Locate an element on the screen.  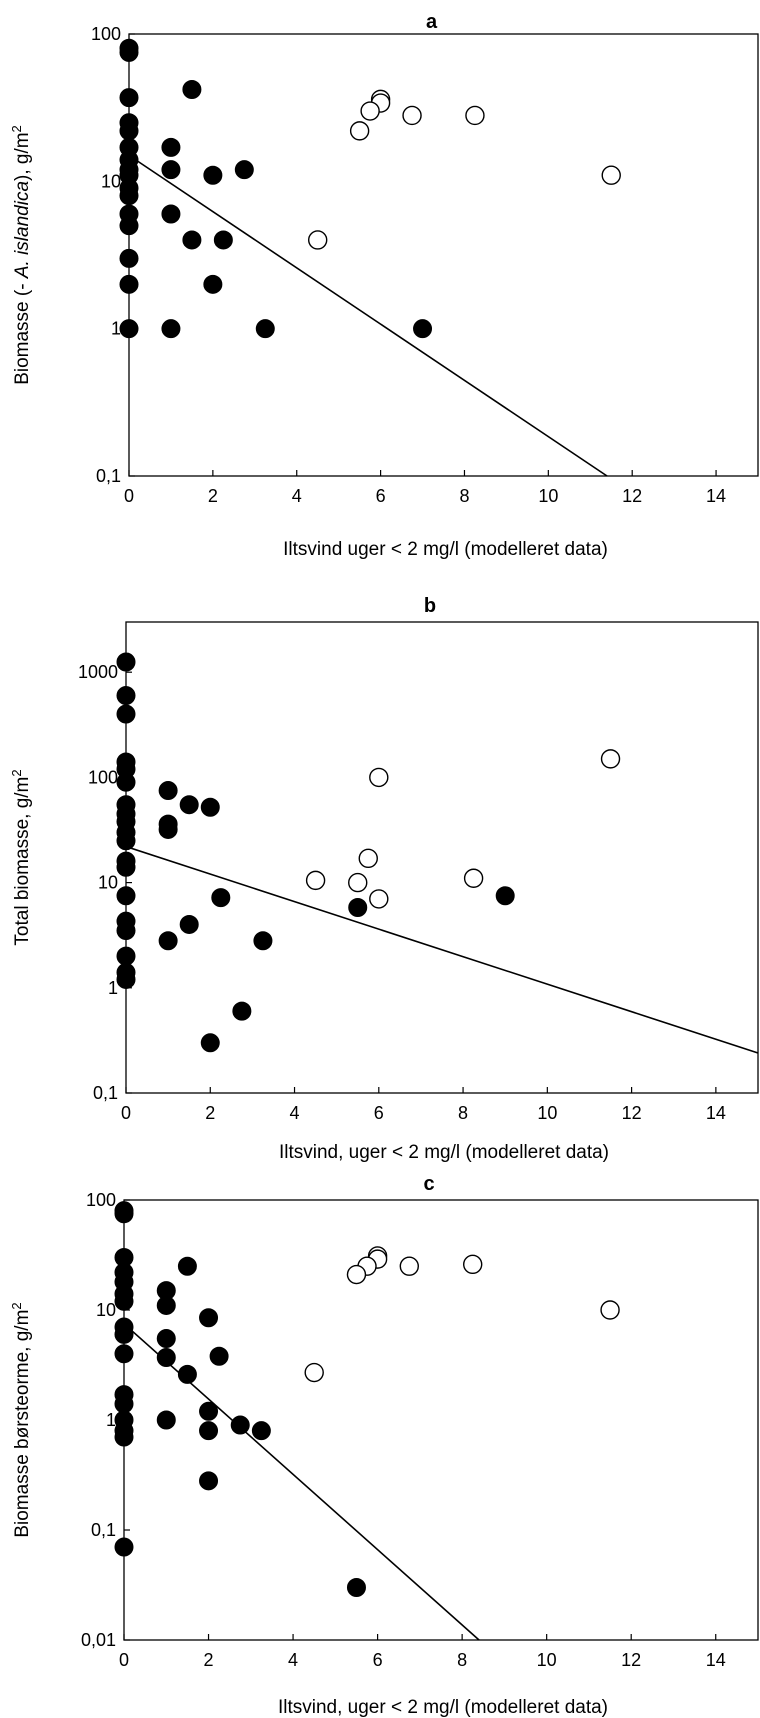
y-axis-label-part: A. islandica is located at coordinates (22, 230).